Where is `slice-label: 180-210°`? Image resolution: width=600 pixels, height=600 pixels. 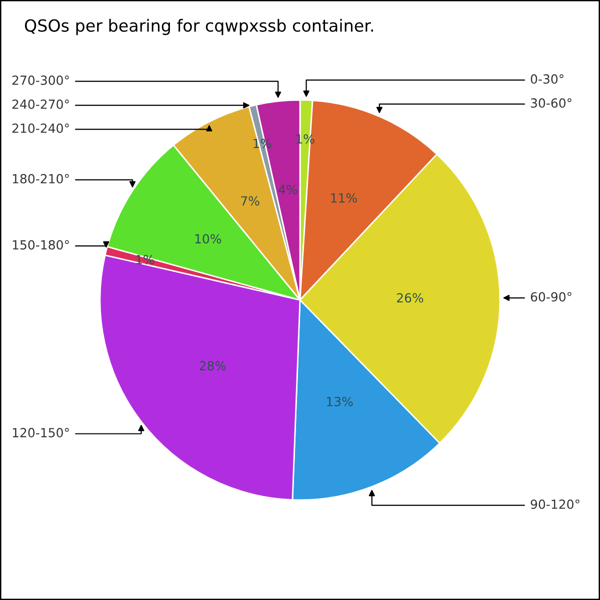
slice-label: 180-210° is located at coordinates (40, 179).